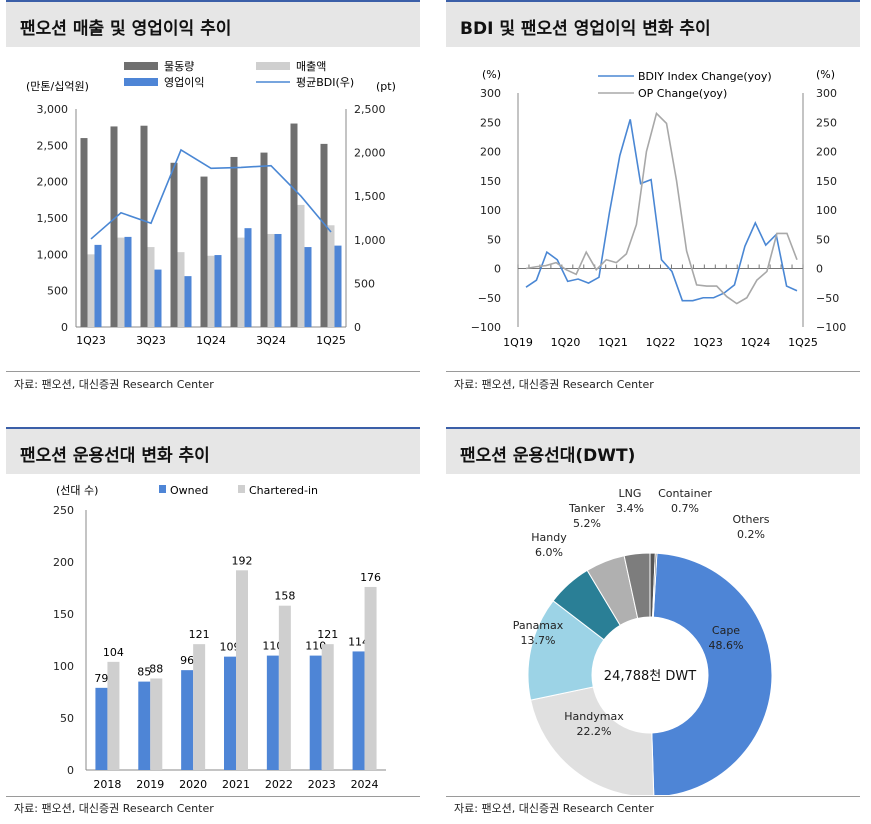  Describe the element at coordinates (655, 585) in the screenshot. I see `pie-slice-others` at that location.